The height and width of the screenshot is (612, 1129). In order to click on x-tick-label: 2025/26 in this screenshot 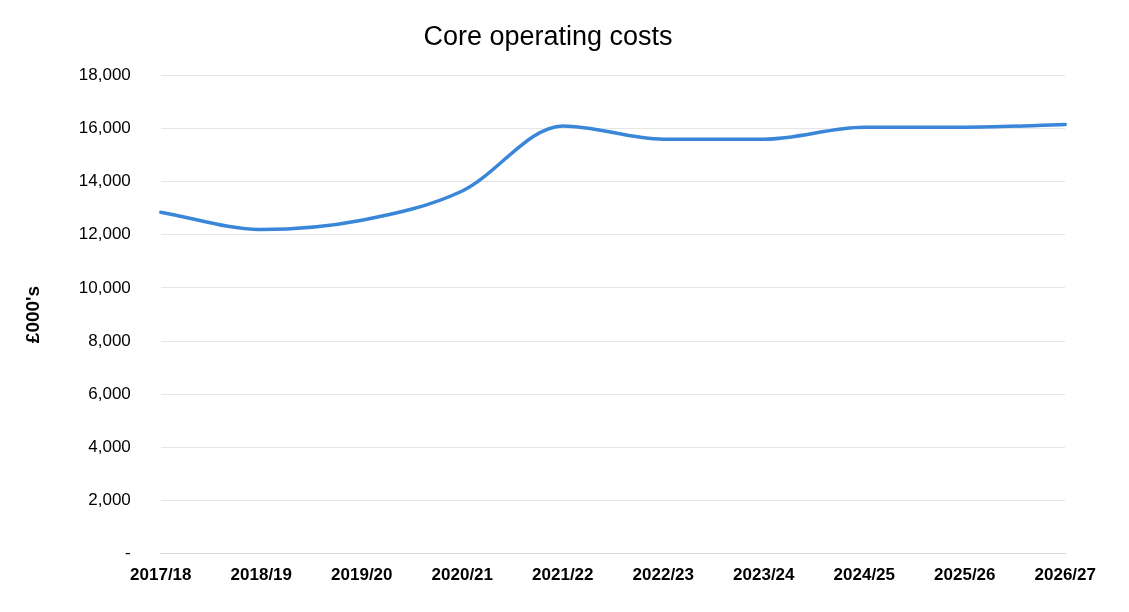, I will do `click(965, 575)`.